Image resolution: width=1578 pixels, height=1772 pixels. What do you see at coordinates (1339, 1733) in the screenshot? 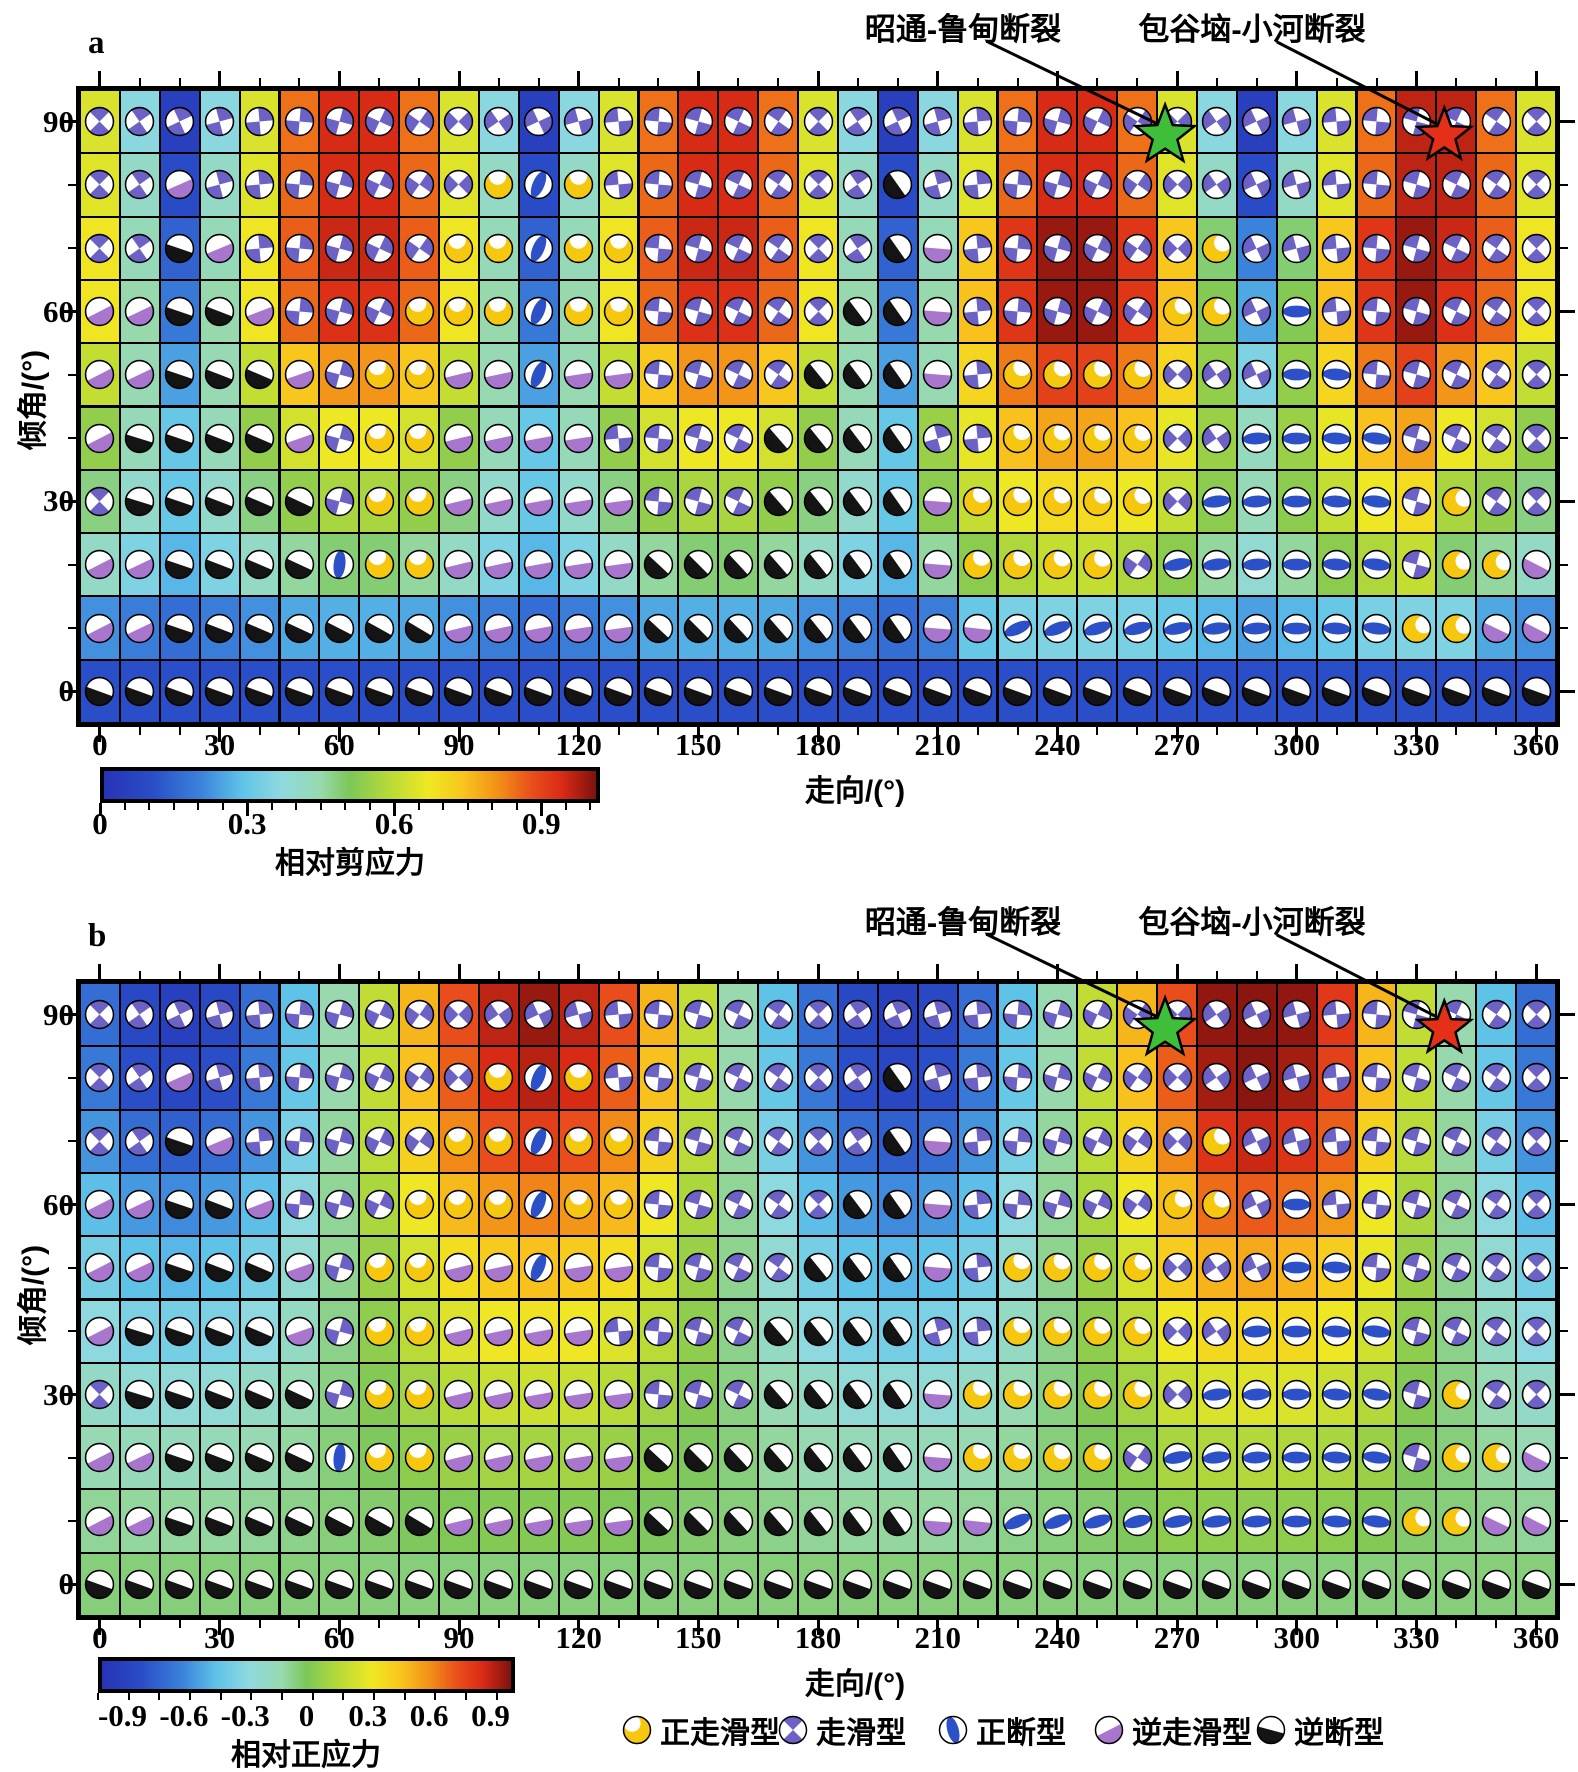
I see `legend-label: 逆断型` at bounding box center [1339, 1733].